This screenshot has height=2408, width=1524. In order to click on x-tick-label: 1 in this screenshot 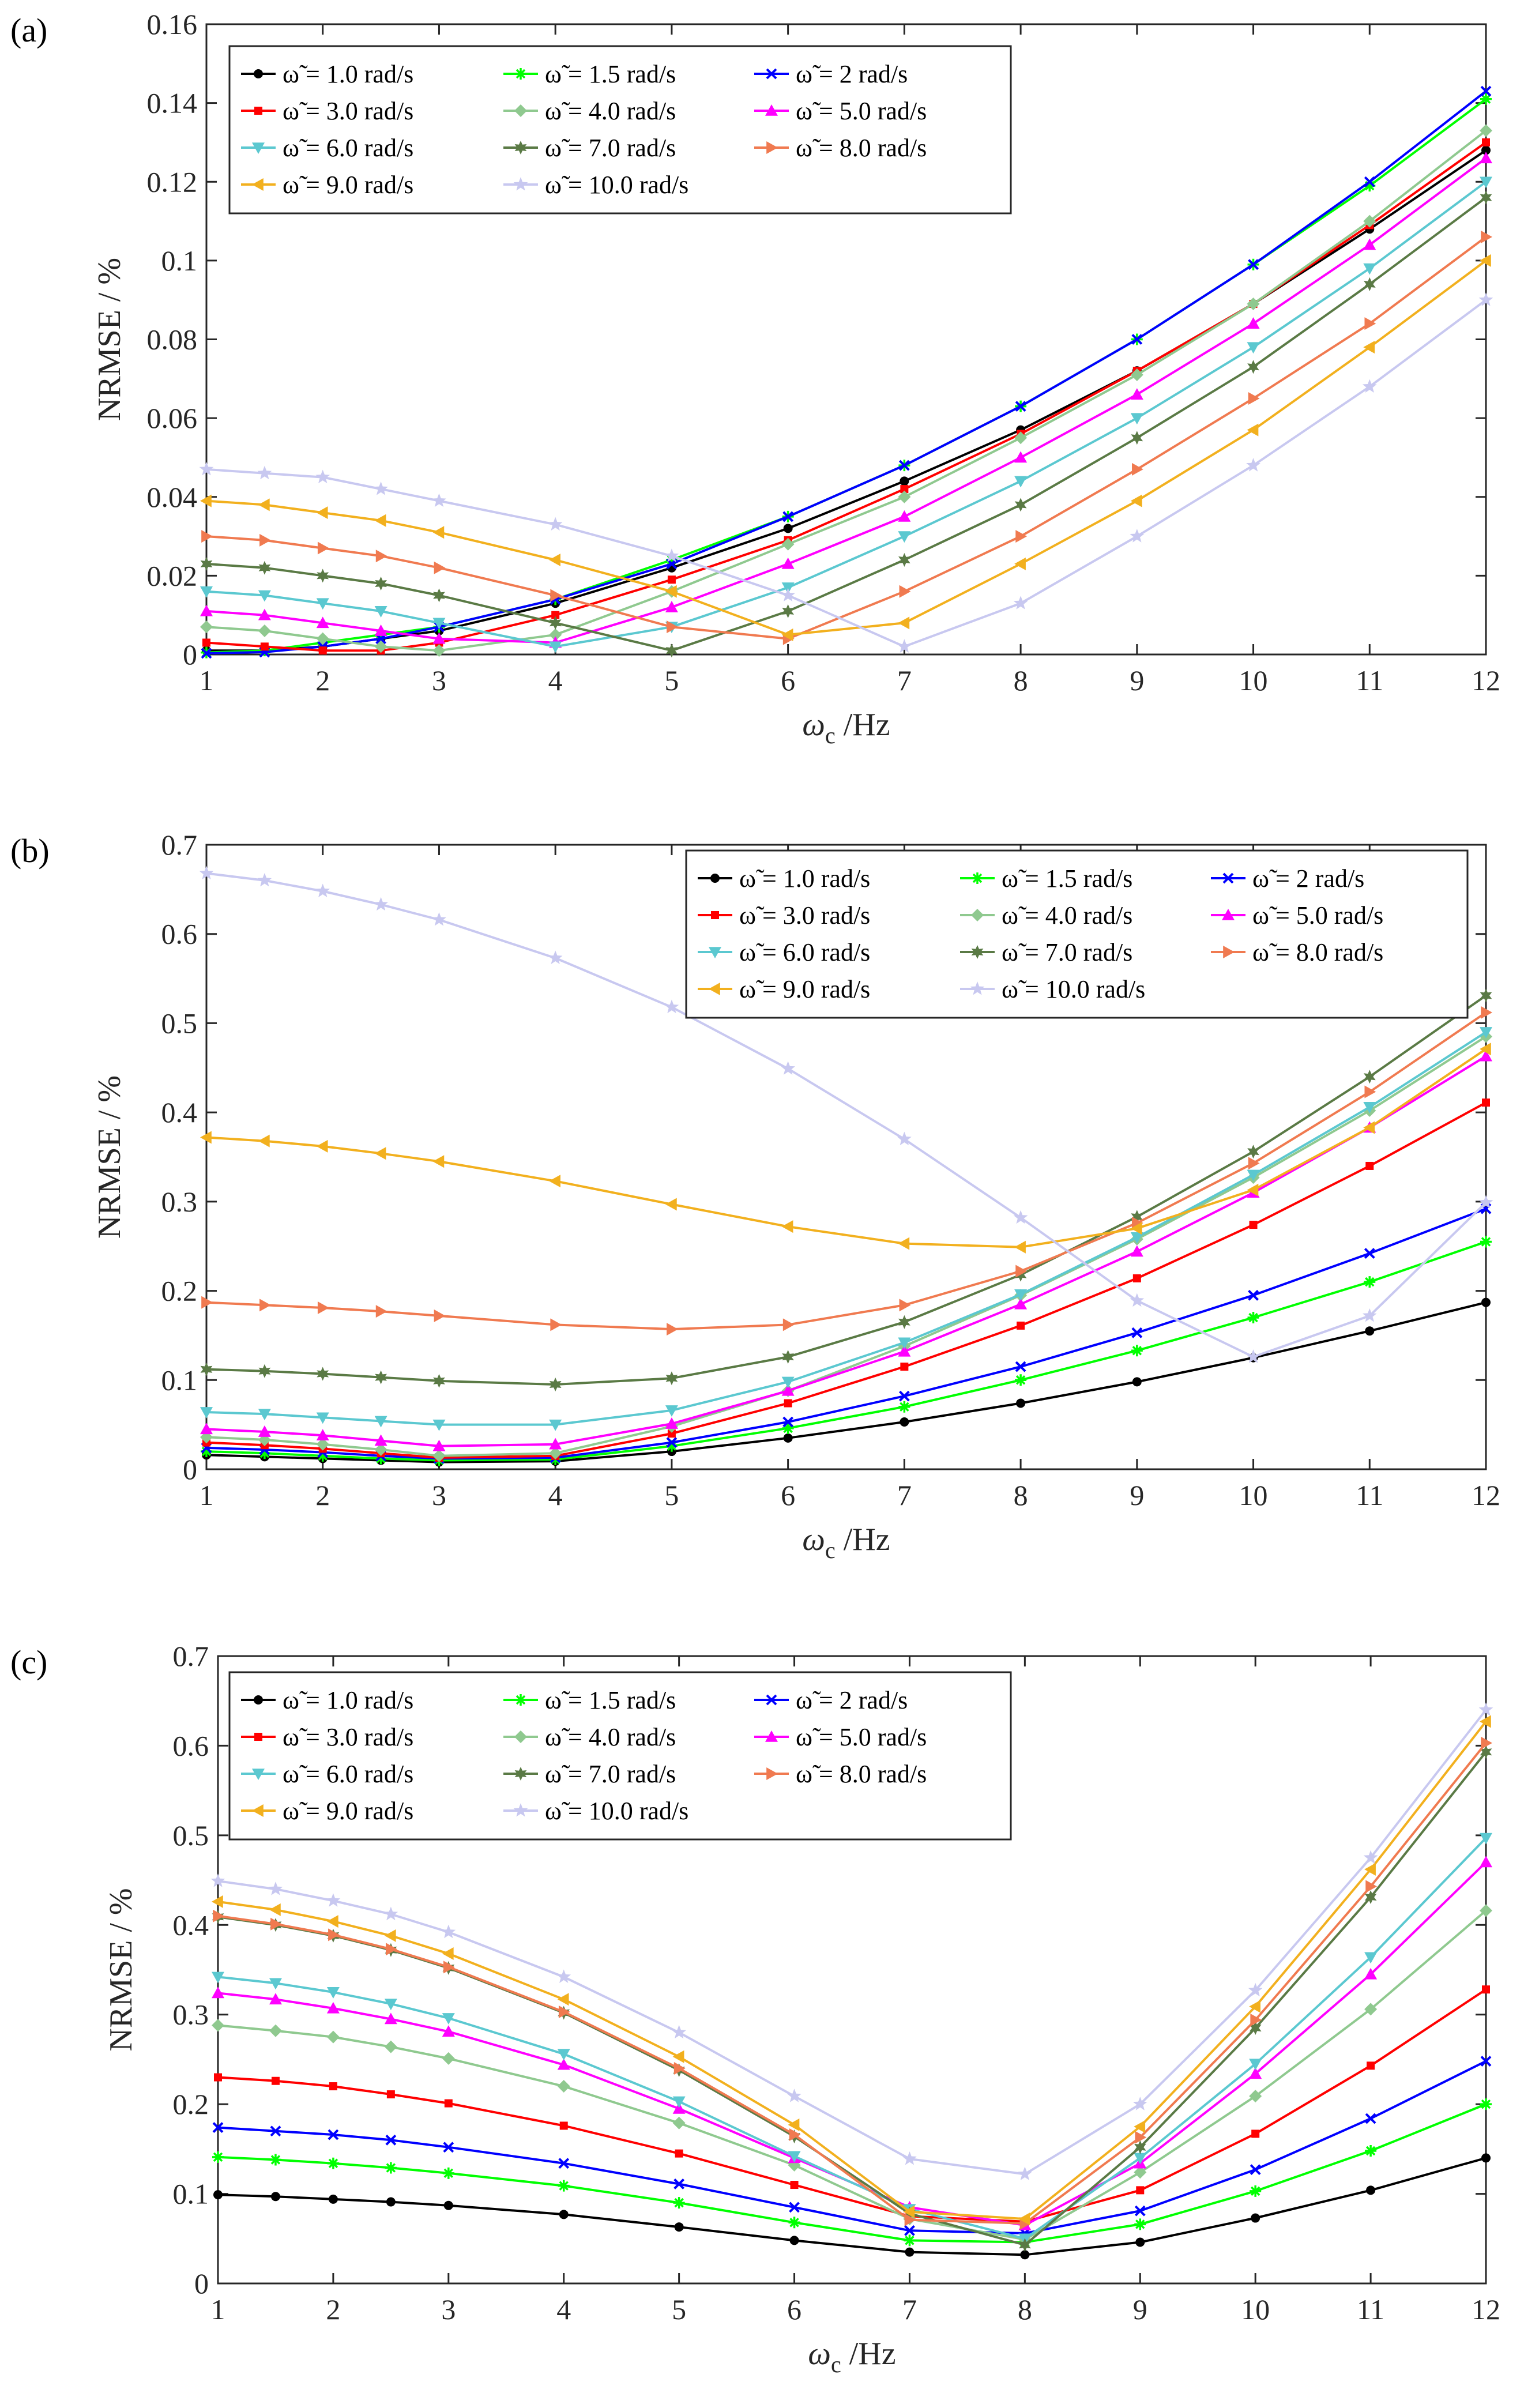, I will do `click(207, 680)`.